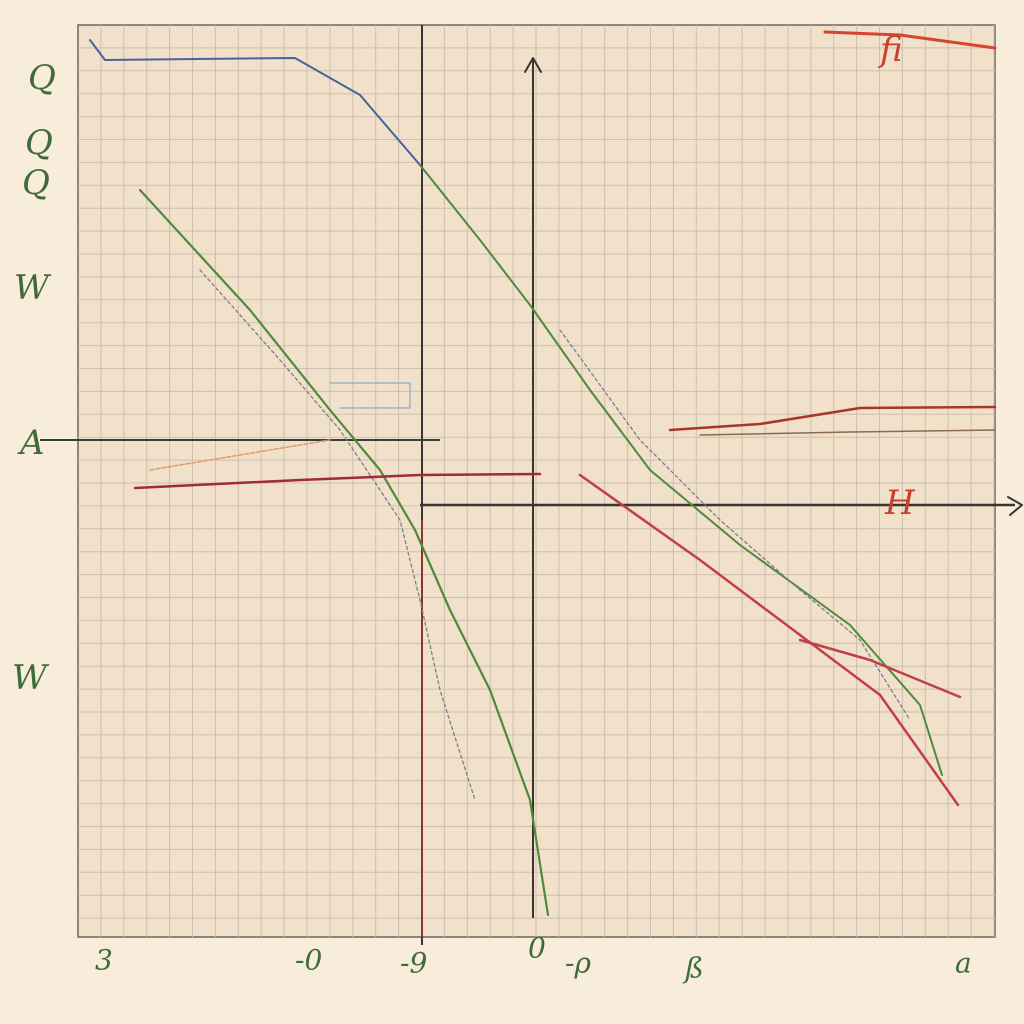 The height and width of the screenshot is (1024, 1024). I want to click on bottom-label: ß, so click(693, 968).